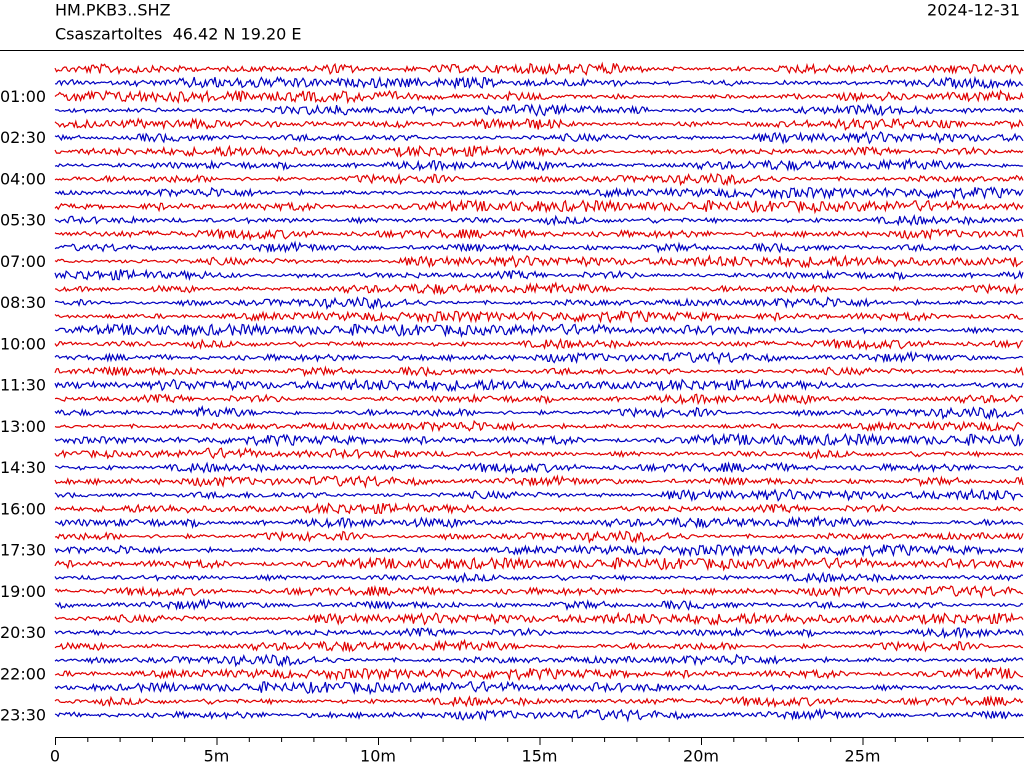 The width and height of the screenshot is (1024, 772). Describe the element at coordinates (23, 673) in the screenshot. I see `y-tick-label: 22:00` at that location.